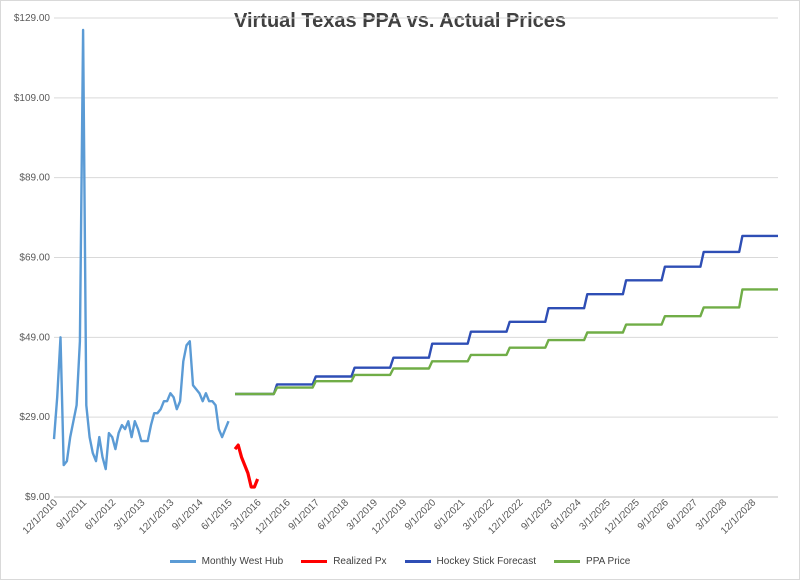 The width and height of the screenshot is (800, 580). Describe the element at coordinates (32, 98) in the screenshot. I see `y-tick-label: $109.00` at that location.